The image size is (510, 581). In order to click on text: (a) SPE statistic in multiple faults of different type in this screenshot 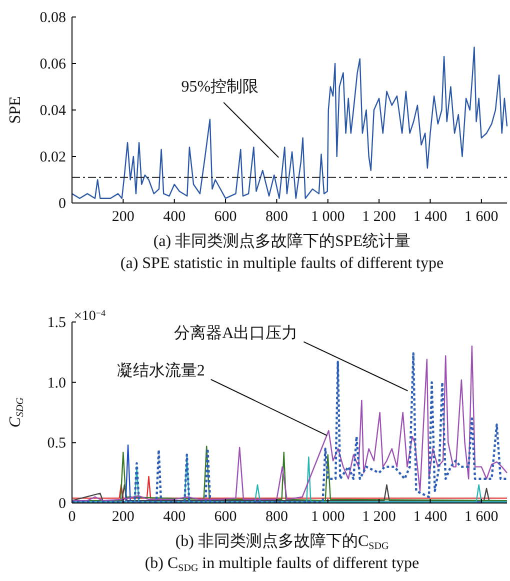, I will do `click(282, 263)`.